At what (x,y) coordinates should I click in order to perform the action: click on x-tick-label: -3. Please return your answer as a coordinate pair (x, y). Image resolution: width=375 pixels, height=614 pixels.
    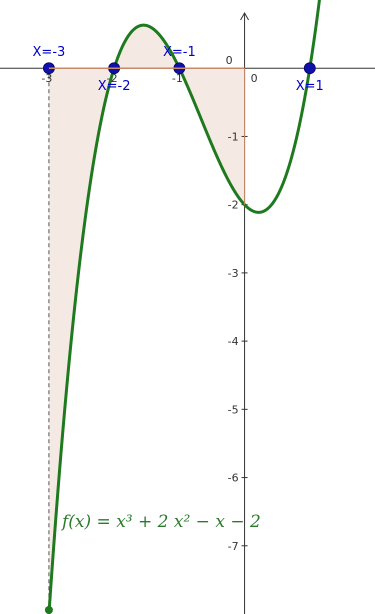
    Looking at the image, I should click on (46, 78).